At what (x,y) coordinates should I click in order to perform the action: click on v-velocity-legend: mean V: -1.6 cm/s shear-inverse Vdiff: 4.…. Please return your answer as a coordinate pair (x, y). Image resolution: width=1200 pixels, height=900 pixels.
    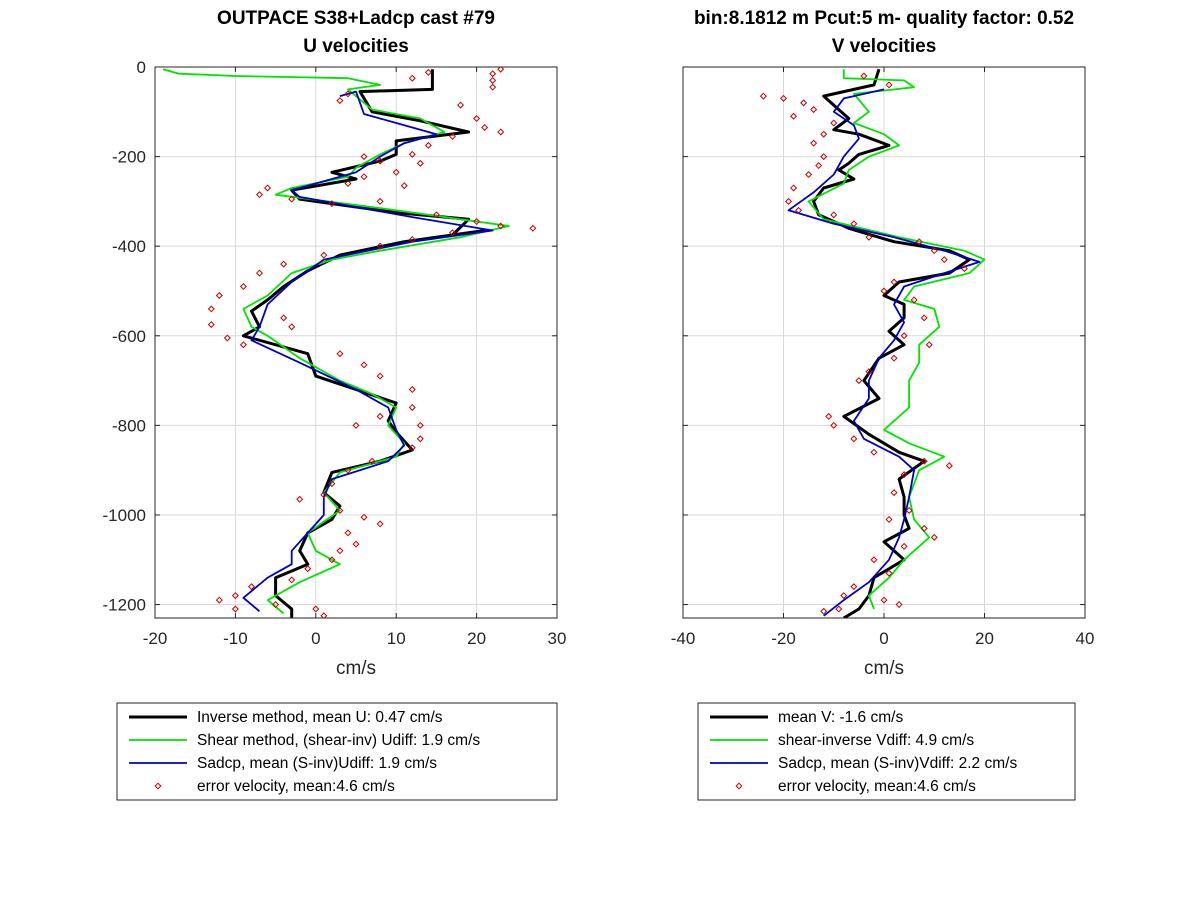
    Looking at the image, I should click on (886, 751).